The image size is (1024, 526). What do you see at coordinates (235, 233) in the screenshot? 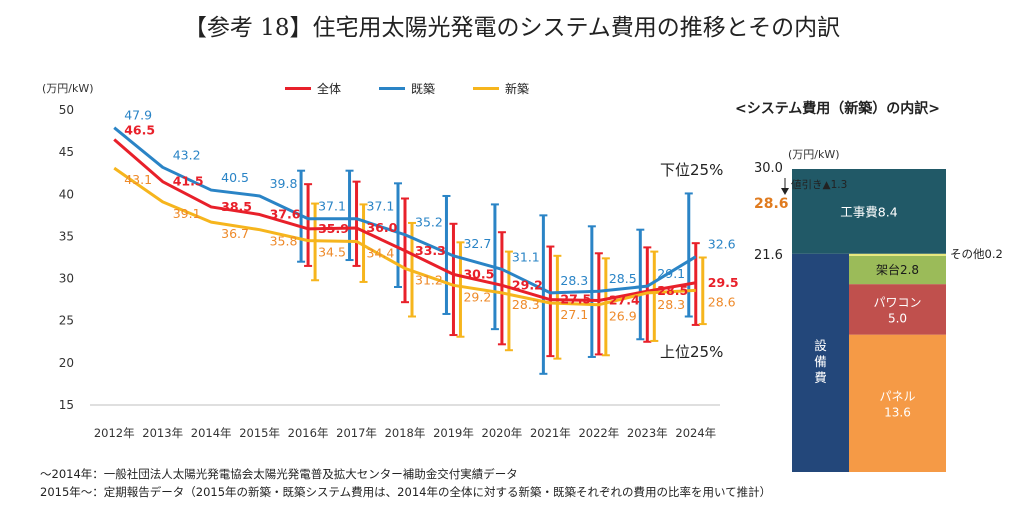
I see `data-label-new: 36.7` at bounding box center [235, 233].